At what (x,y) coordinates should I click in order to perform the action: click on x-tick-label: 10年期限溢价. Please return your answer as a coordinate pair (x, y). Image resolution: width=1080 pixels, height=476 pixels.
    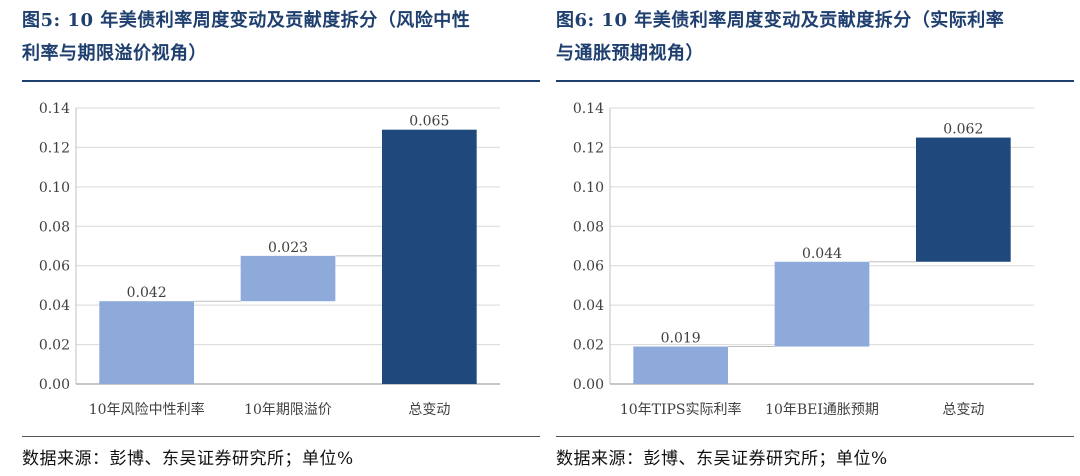
    Looking at the image, I should click on (288, 410).